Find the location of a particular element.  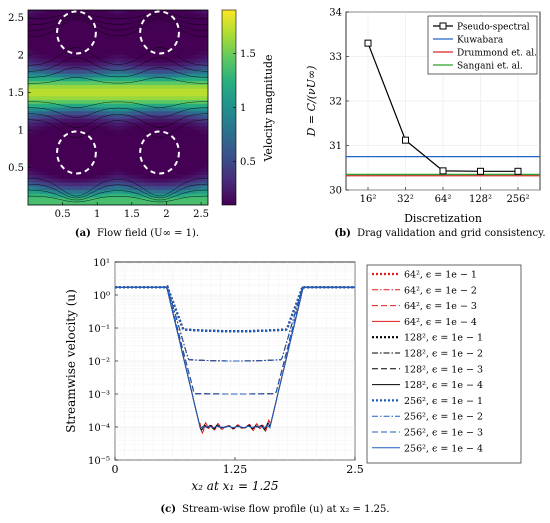

legend-label: 128², ϵ = 1e − 3 is located at coordinates (443, 369).